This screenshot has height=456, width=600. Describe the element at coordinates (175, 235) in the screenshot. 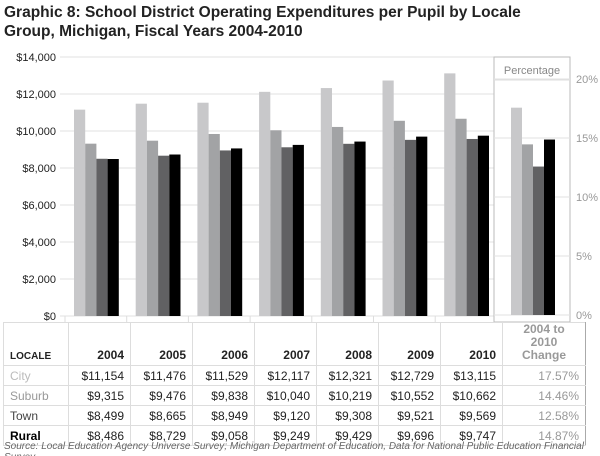

I see `bar-rural-2005` at that location.